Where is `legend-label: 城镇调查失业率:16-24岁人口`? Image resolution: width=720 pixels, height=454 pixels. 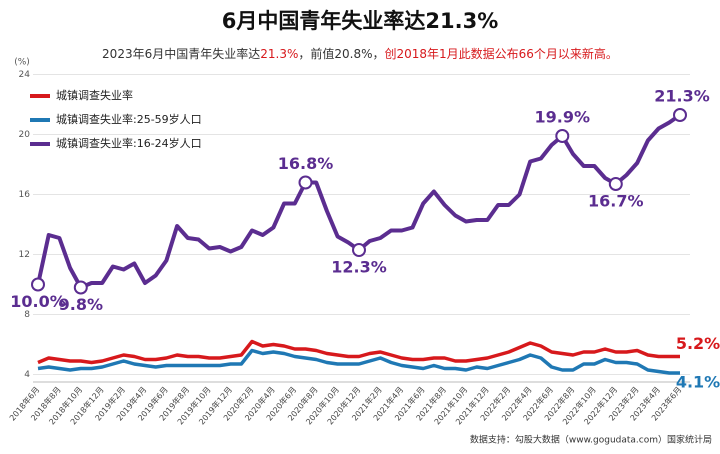 legend-label: 城镇调查失业率:16-24岁人口 is located at coordinates (129, 143).